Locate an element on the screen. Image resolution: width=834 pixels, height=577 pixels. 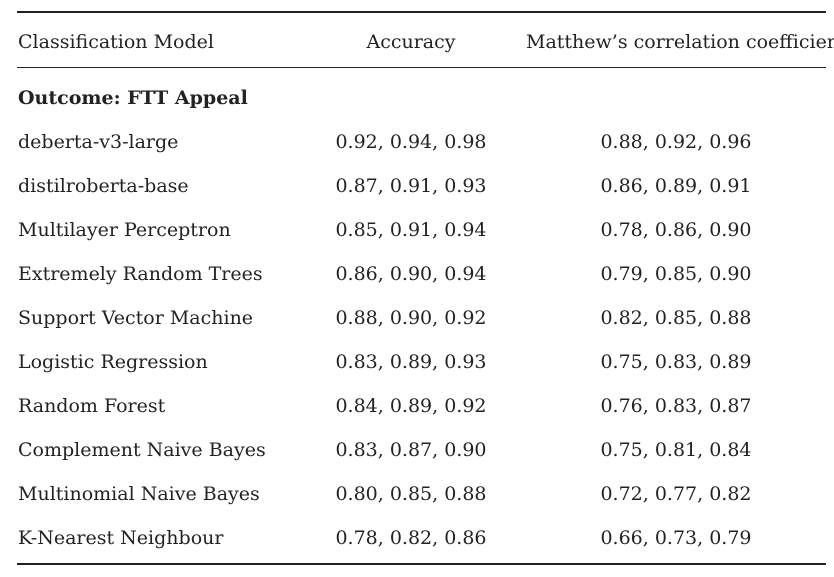
model-name: Multilayer Perceptron is located at coordinates (124, 230).